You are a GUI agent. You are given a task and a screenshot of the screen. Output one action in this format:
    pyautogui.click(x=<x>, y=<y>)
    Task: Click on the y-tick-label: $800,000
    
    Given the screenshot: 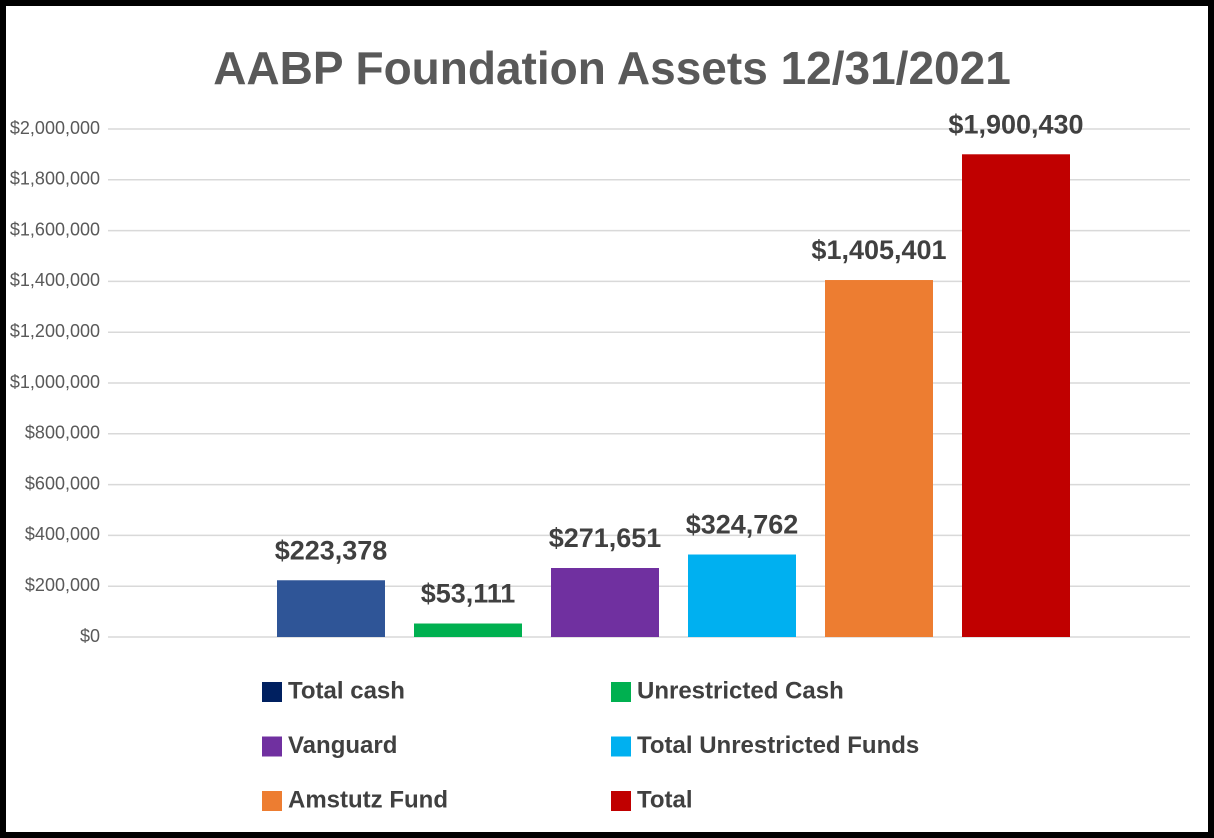 What is the action you would take?
    pyautogui.click(x=62, y=433)
    